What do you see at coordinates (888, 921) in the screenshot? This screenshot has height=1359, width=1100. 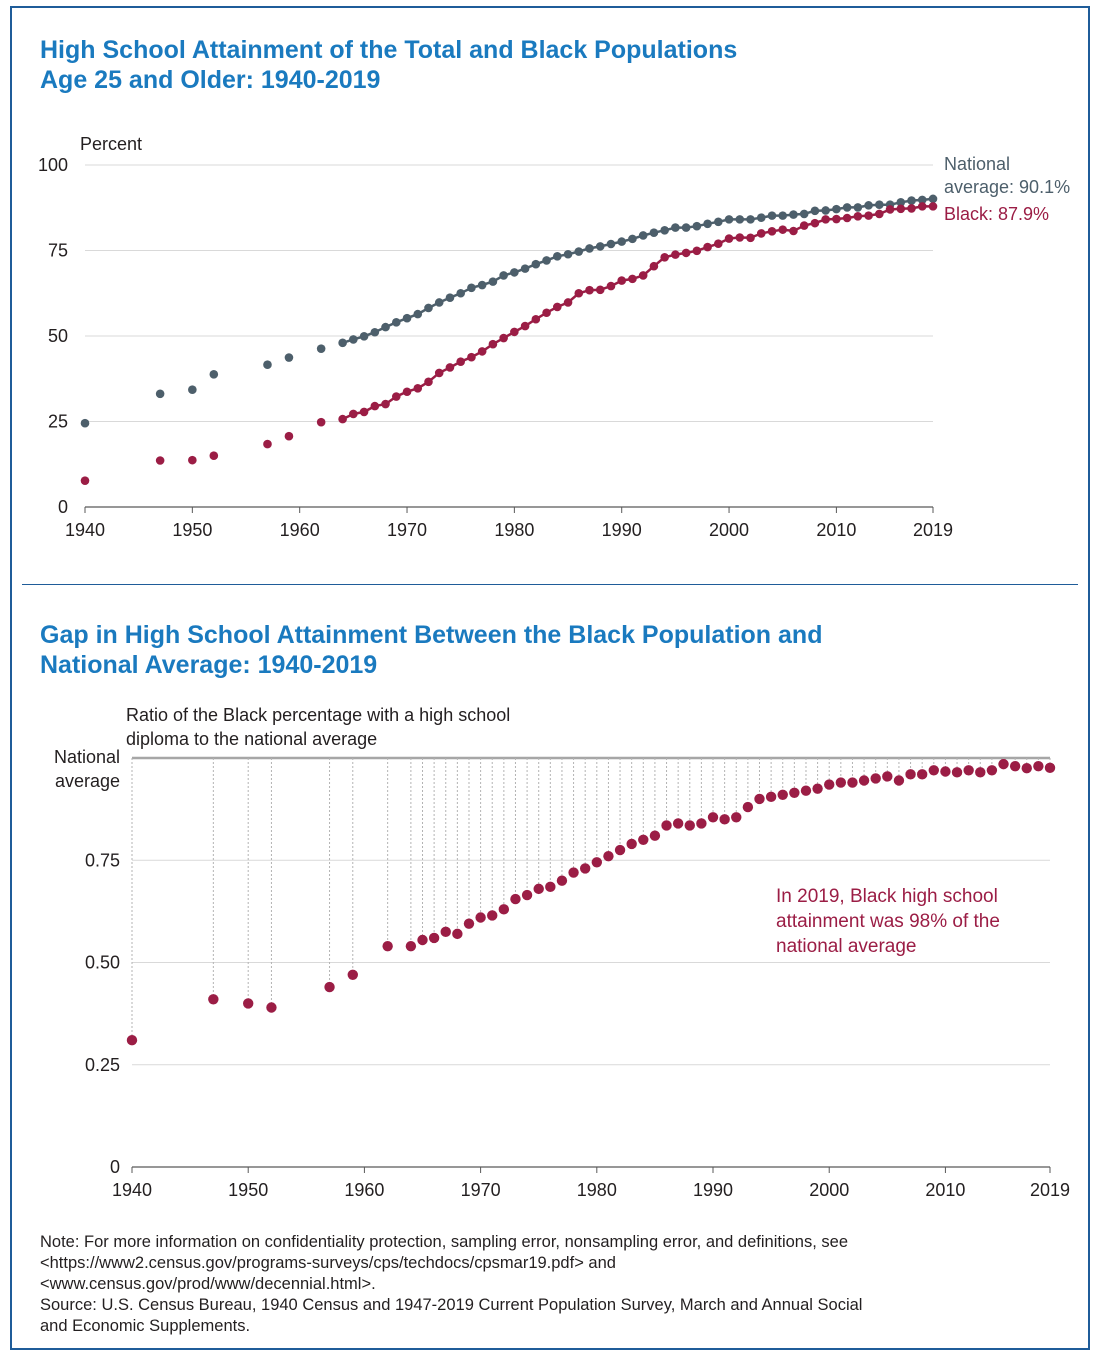 I see `annotation-line2: attainment was 98% of the` at bounding box center [888, 921].